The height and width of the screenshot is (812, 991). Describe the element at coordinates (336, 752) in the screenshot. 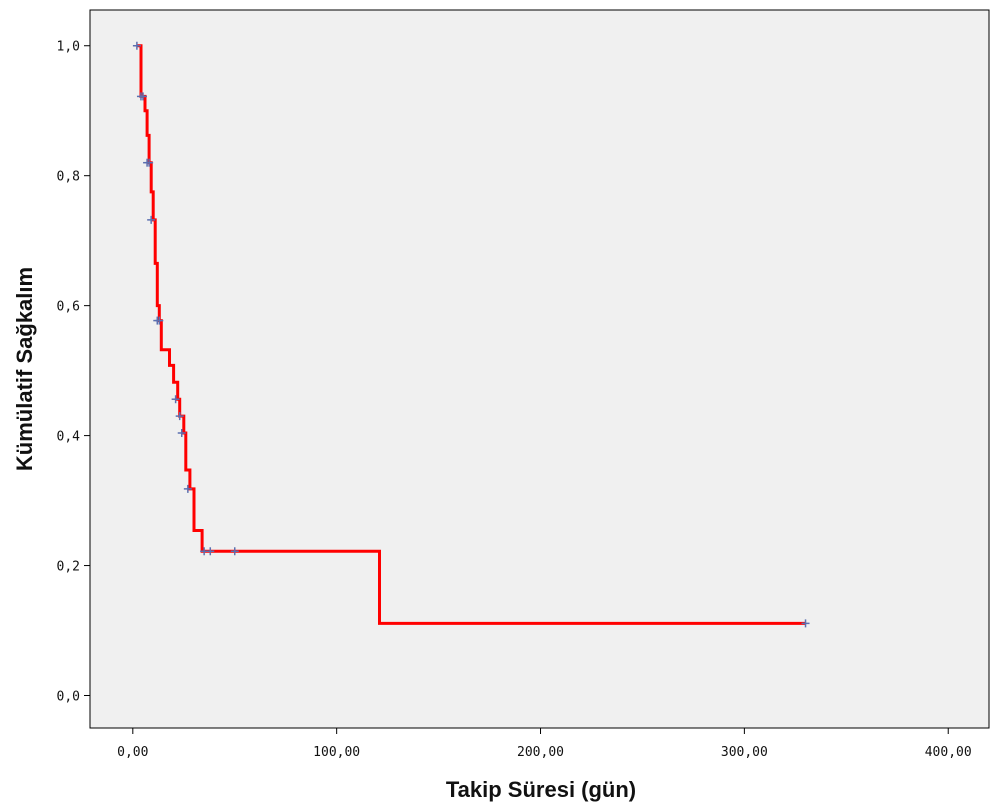

I see `x-tick-label: 100,00` at that location.